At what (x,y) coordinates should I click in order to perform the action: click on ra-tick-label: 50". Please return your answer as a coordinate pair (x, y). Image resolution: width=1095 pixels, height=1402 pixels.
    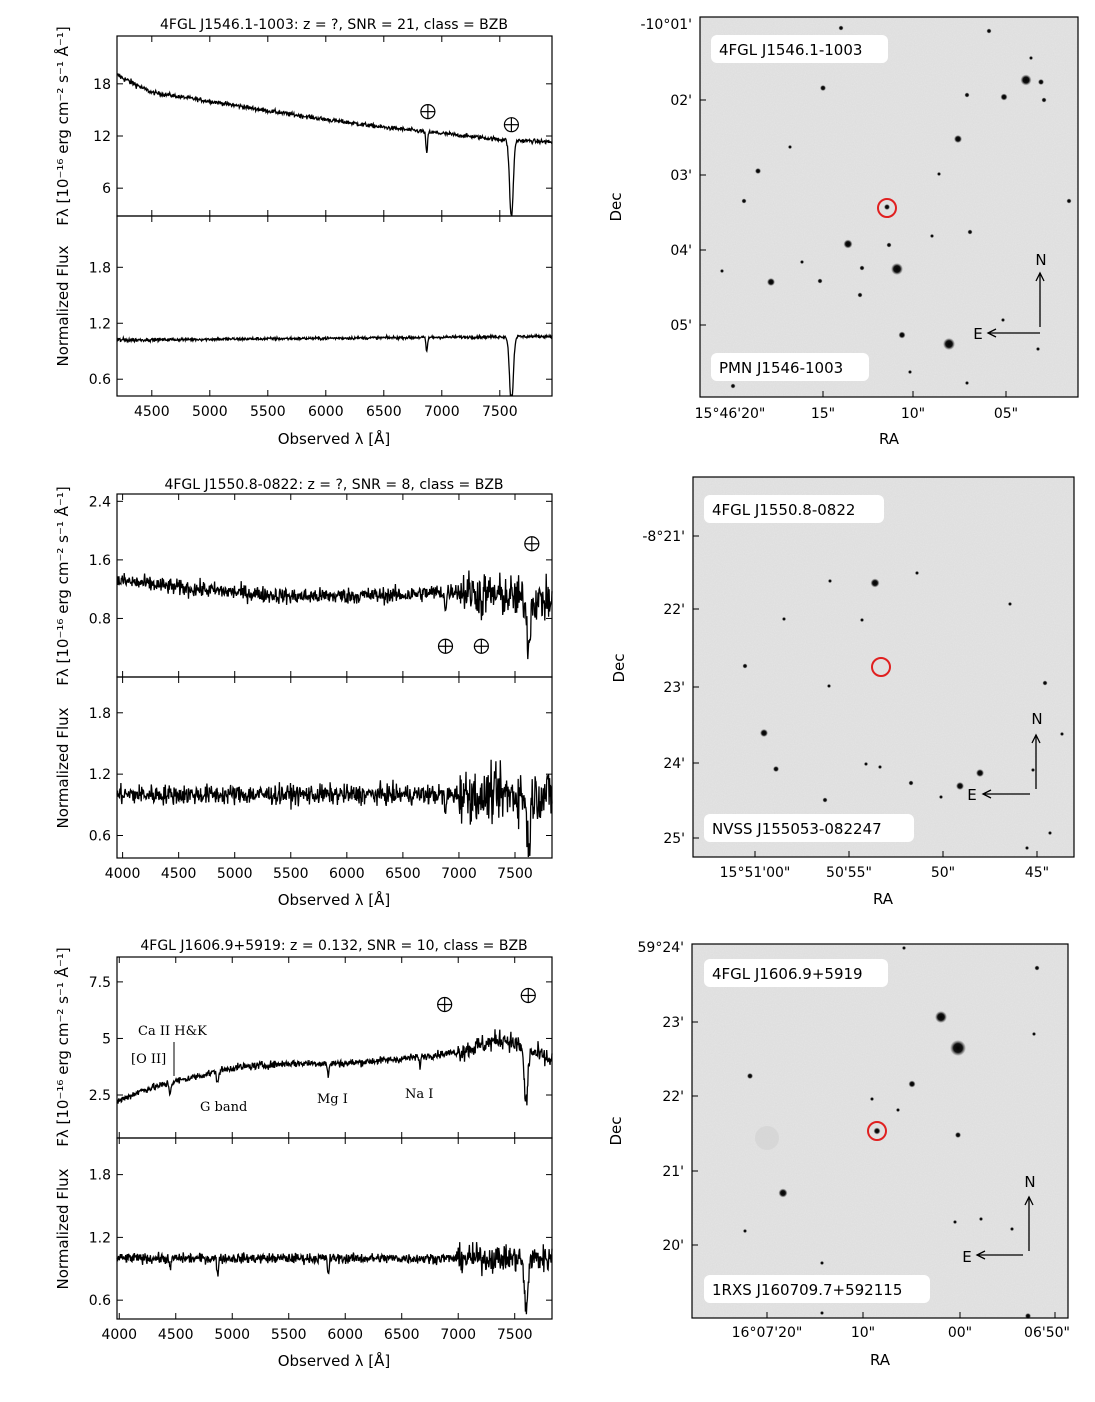
    Looking at the image, I should click on (943, 873).